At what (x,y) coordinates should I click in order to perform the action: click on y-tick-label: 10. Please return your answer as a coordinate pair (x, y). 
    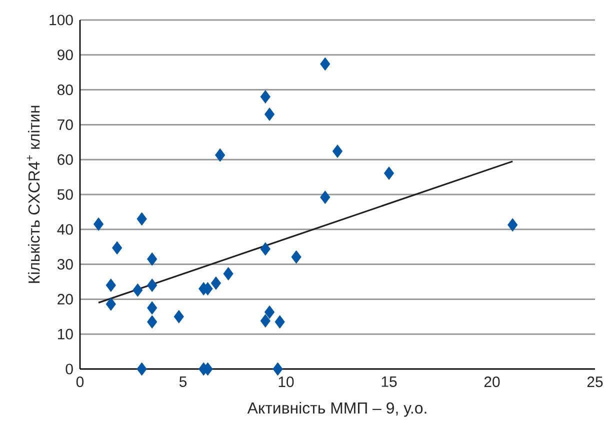
    Looking at the image, I should click on (65, 334).